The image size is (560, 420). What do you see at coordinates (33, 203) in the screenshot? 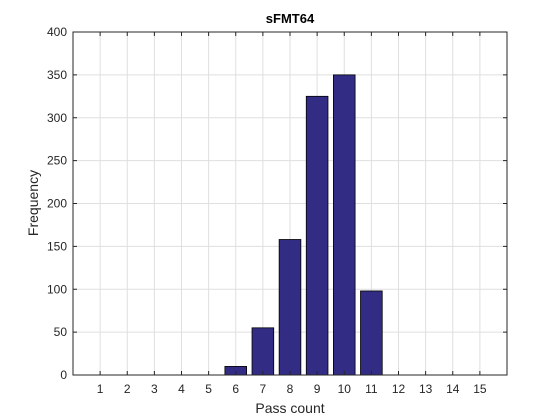
I see `y-axis-label: Frequency` at bounding box center [33, 203].